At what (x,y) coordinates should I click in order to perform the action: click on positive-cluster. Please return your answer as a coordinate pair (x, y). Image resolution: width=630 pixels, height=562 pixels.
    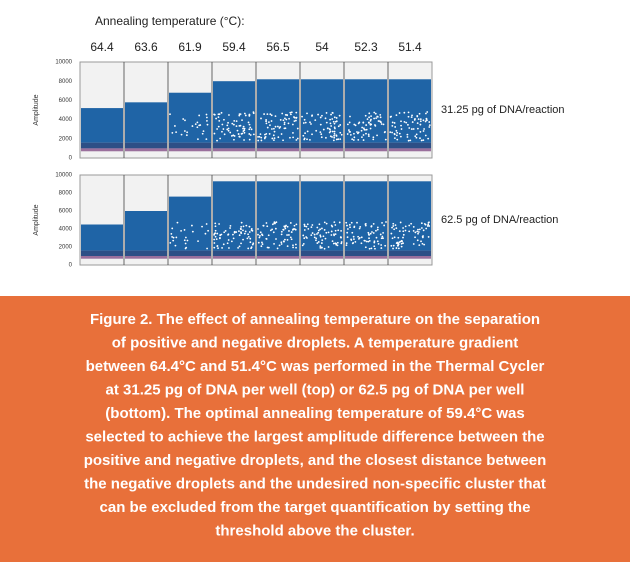
    Looking at the image, I should click on (278, 216).